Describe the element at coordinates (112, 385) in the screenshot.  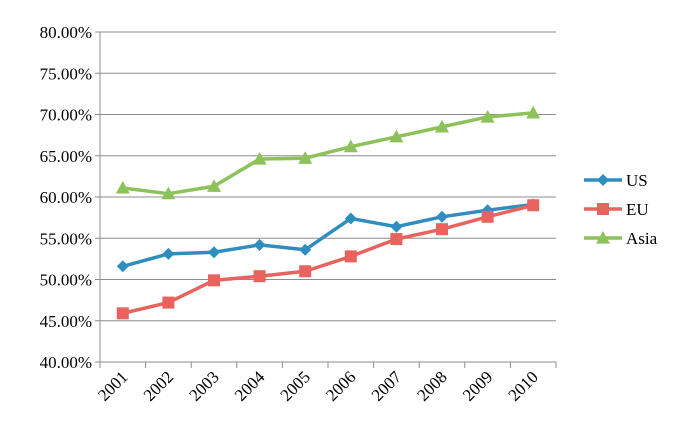
I see `x-tick-label: 2001` at that location.